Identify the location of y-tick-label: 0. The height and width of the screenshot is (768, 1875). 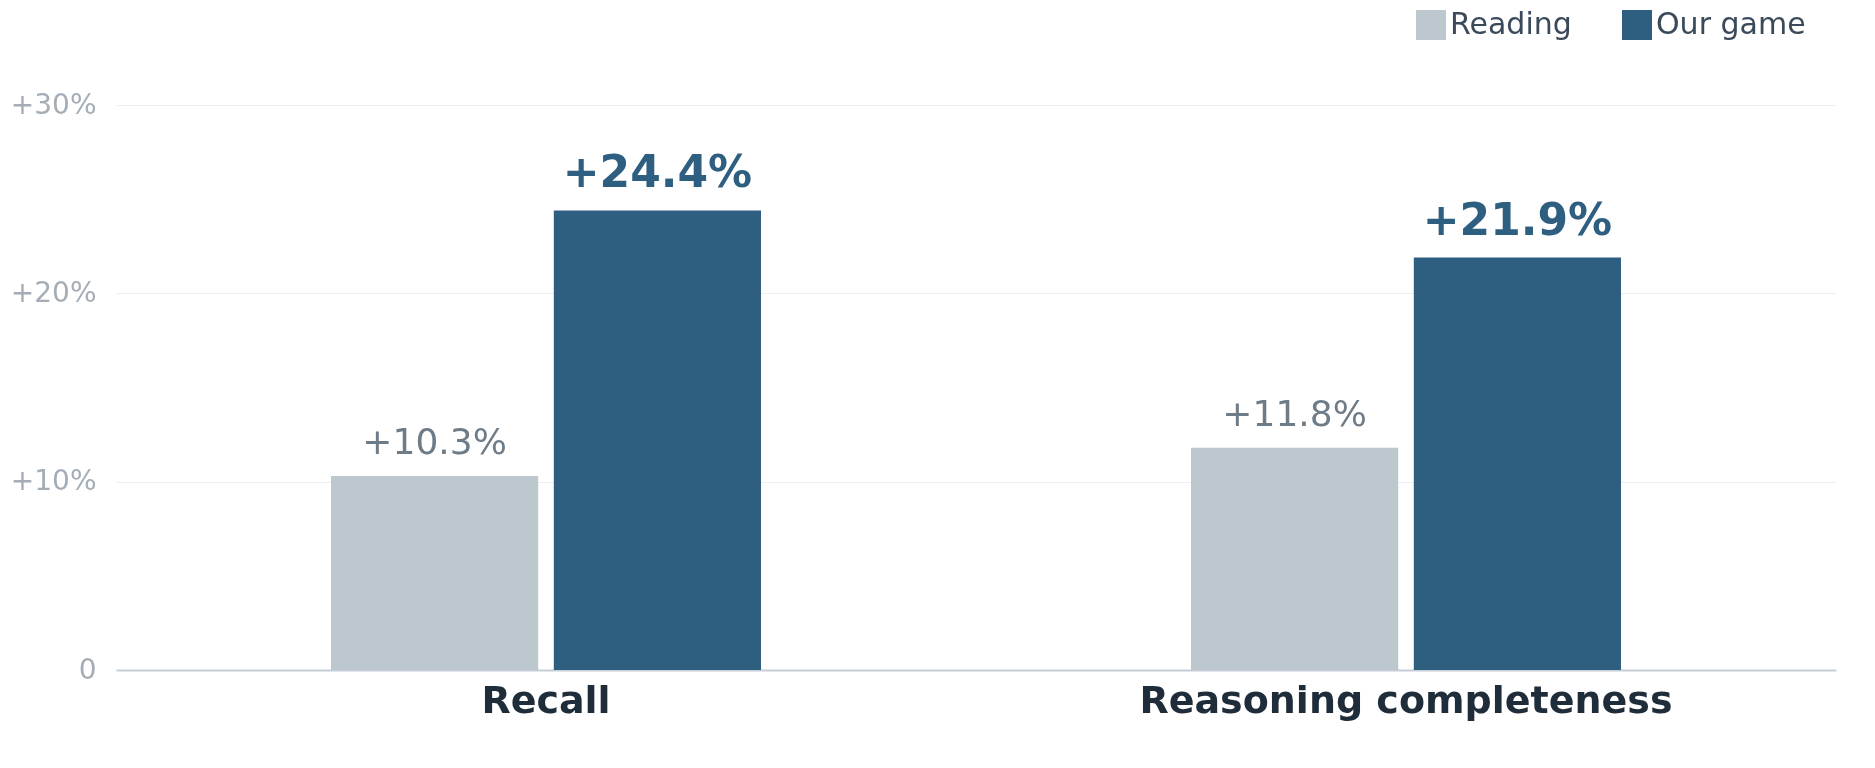
(87, 669).